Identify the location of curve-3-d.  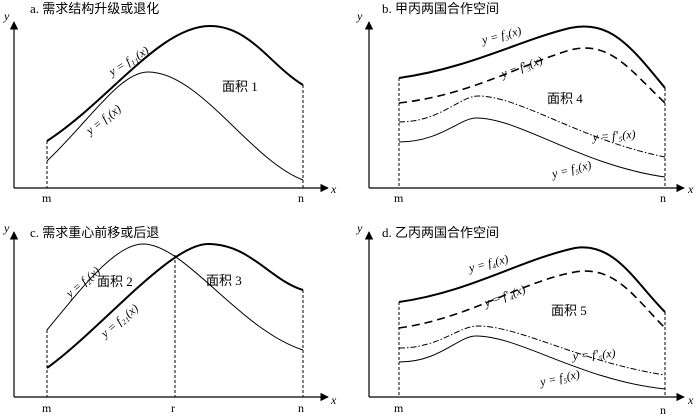
(532, 350).